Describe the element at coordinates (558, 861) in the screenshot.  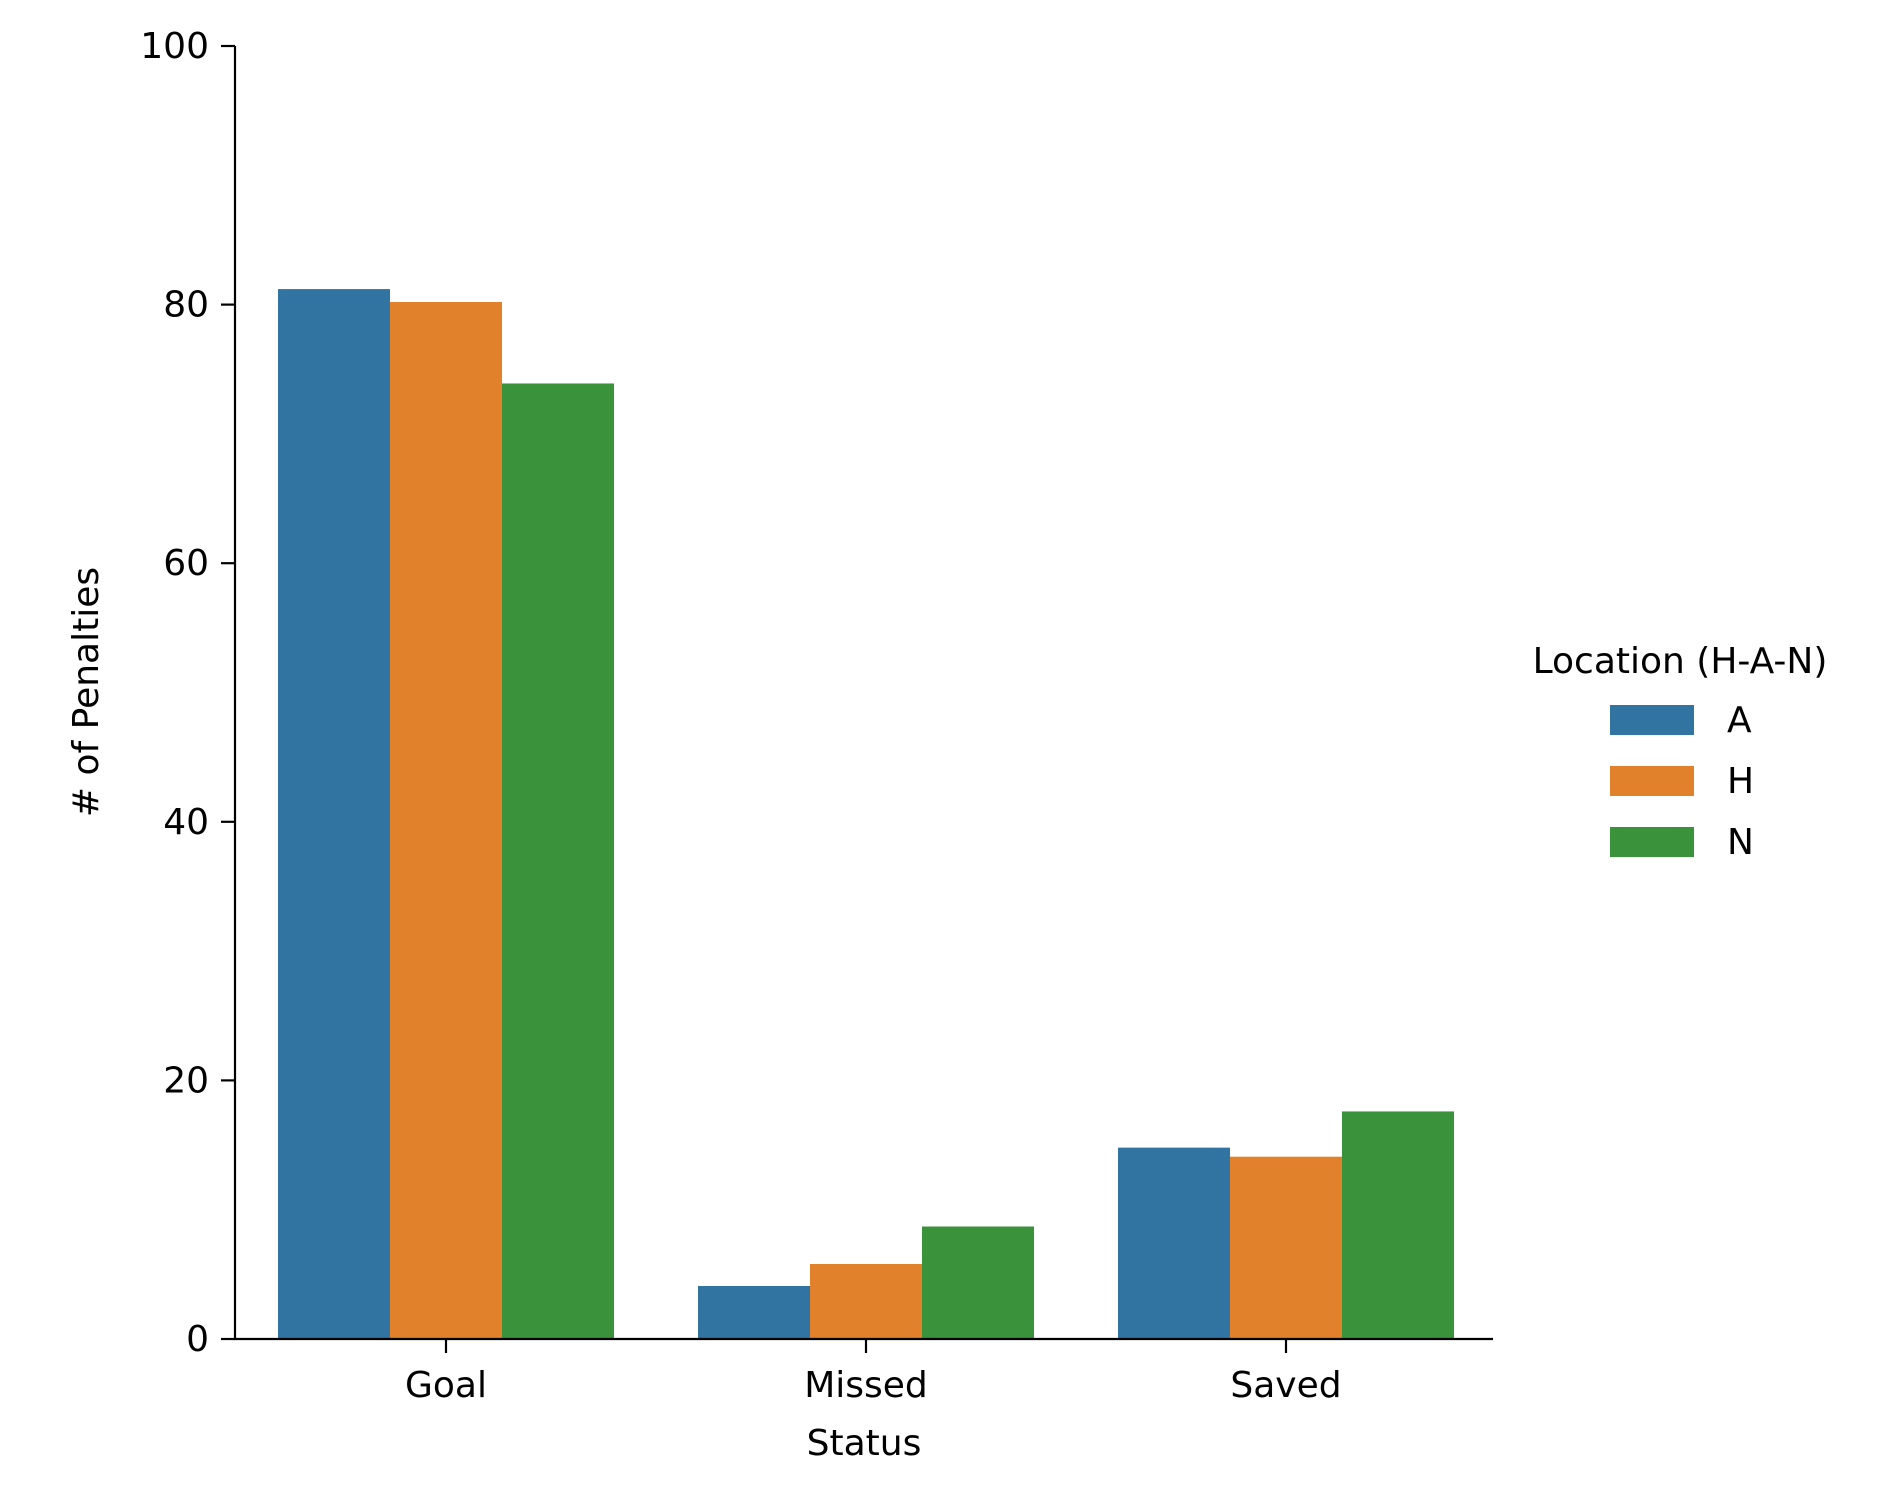
I see `bar-goal-n` at that location.